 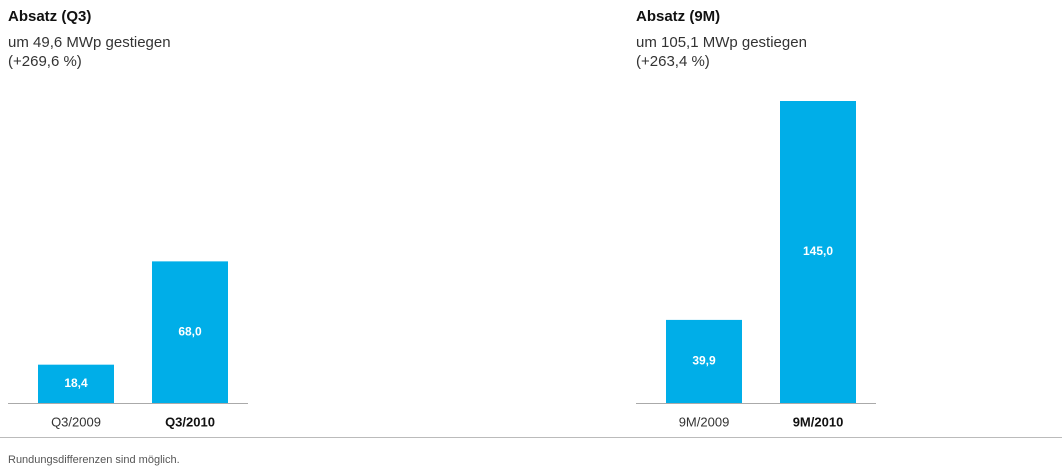 What do you see at coordinates (721, 42) in the screenshot?
I see `chart-subtitle: um 105,1 MWp gestiegen` at bounding box center [721, 42].